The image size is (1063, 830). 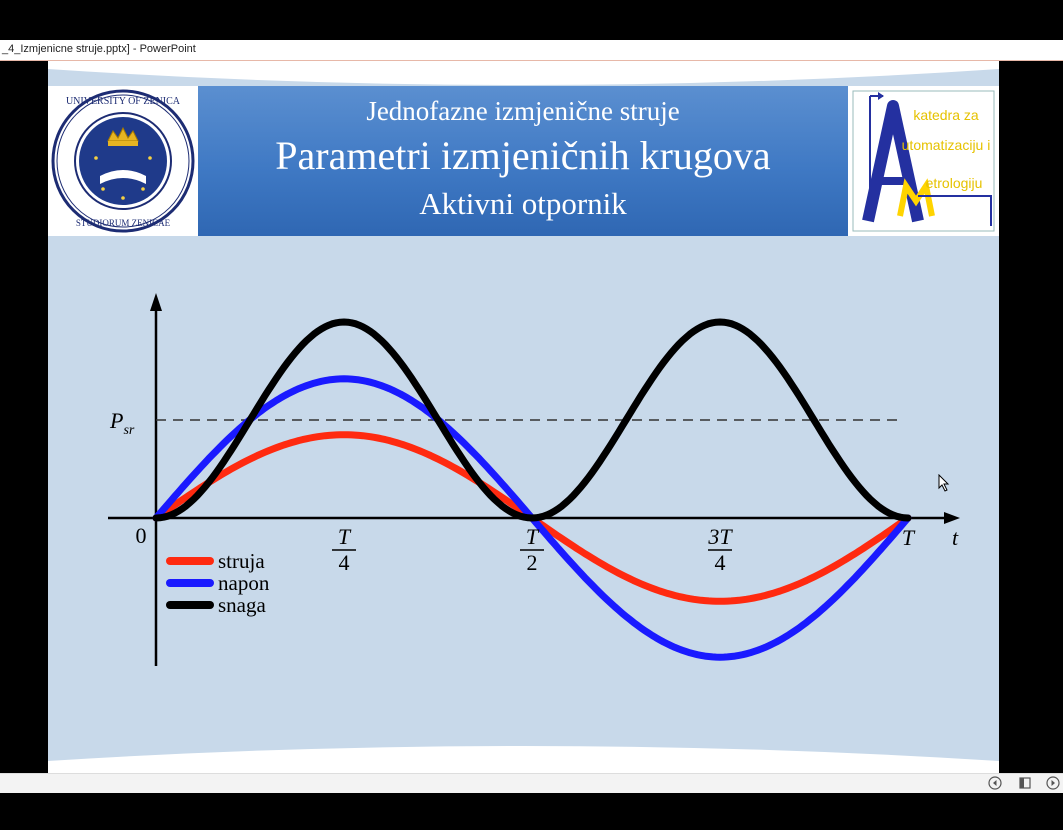 I want to click on prev-icon, so click(x=995, y=783).